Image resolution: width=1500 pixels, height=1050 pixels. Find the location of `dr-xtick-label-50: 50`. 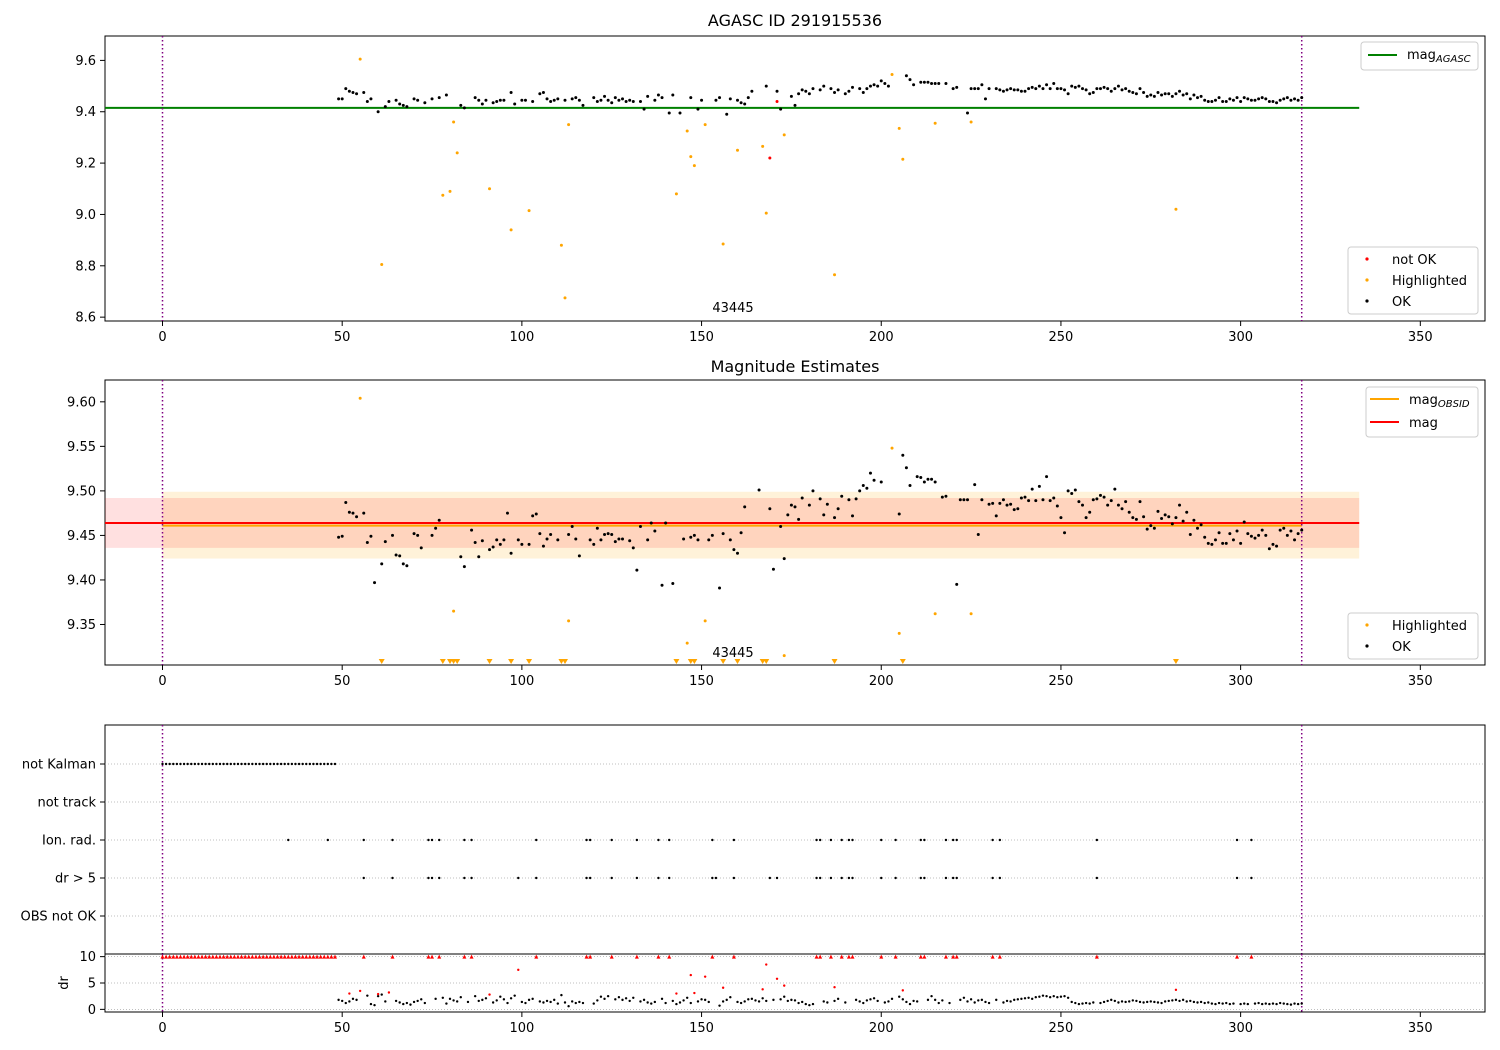

dr-xtick-label-50: 50 is located at coordinates (342, 1028).